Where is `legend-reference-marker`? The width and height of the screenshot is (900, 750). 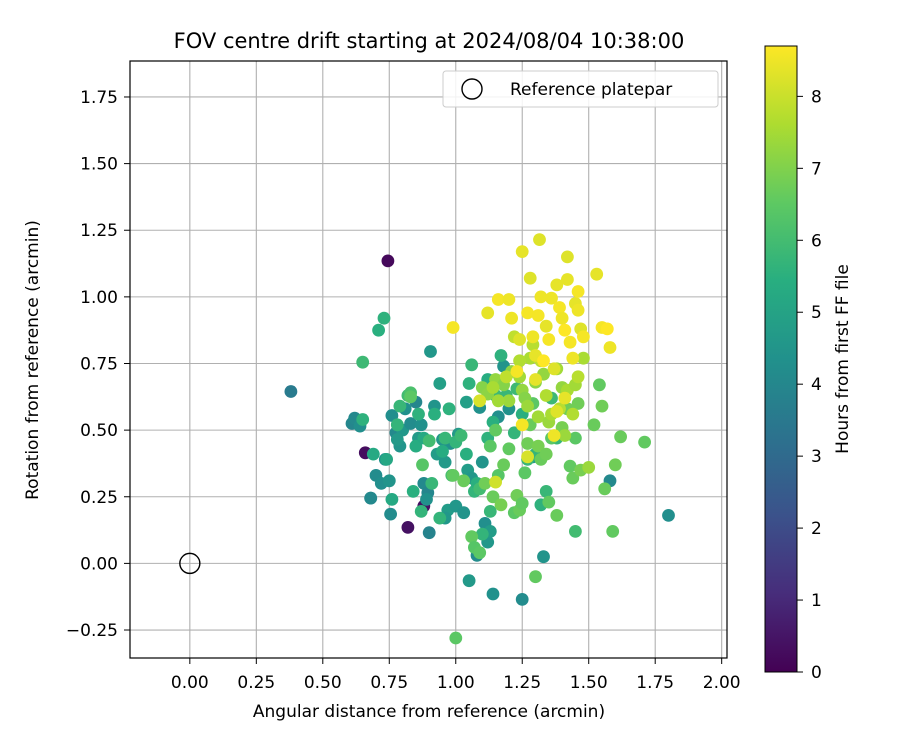 legend-reference-marker is located at coordinates (472, 89).